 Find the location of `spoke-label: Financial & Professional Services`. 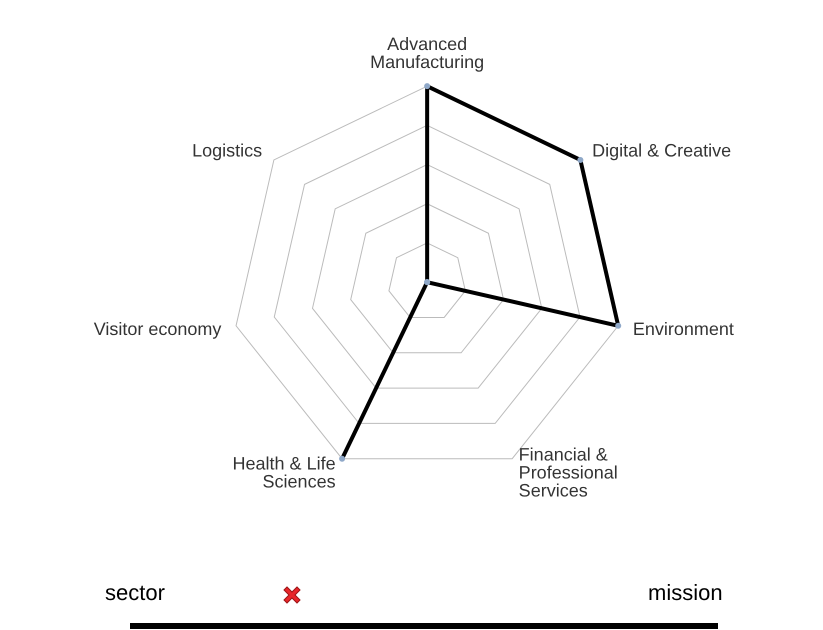

spoke-label: Financial & Professional Services is located at coordinates (568, 472).